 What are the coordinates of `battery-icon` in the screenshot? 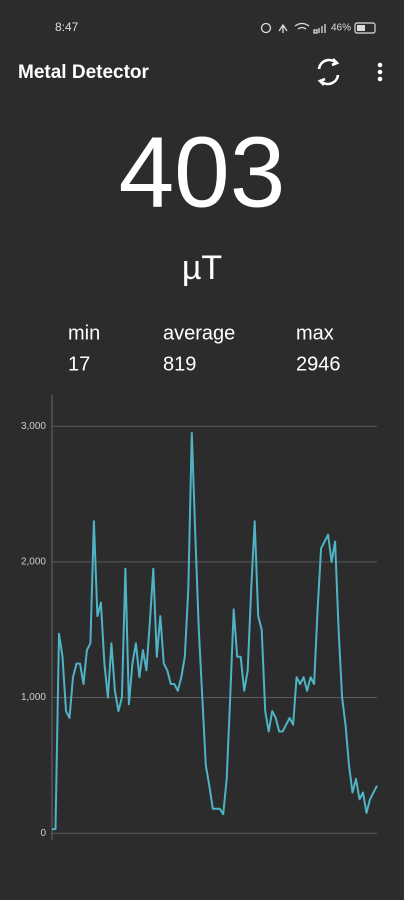 It's located at (365, 28).